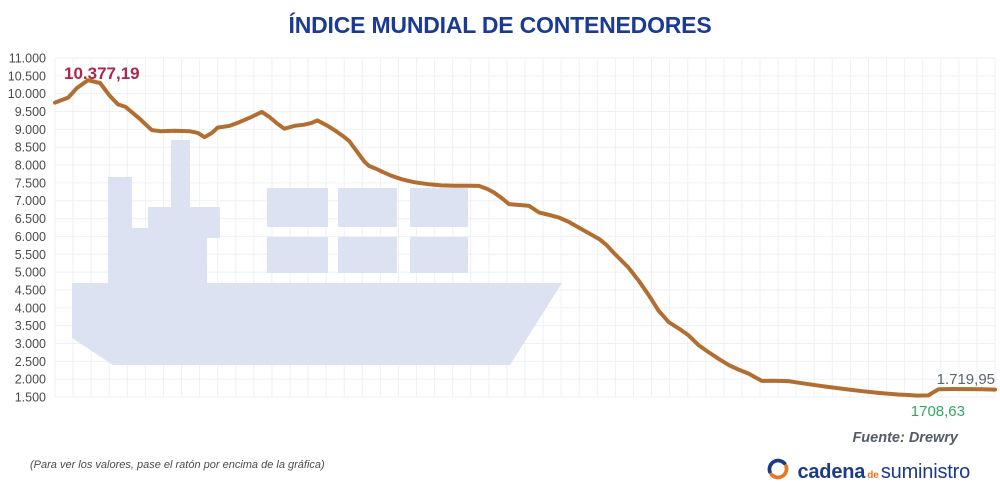 The height and width of the screenshot is (500, 1000). Describe the element at coordinates (30, 344) in the screenshot. I see `svg-text: 3.000` at that location.